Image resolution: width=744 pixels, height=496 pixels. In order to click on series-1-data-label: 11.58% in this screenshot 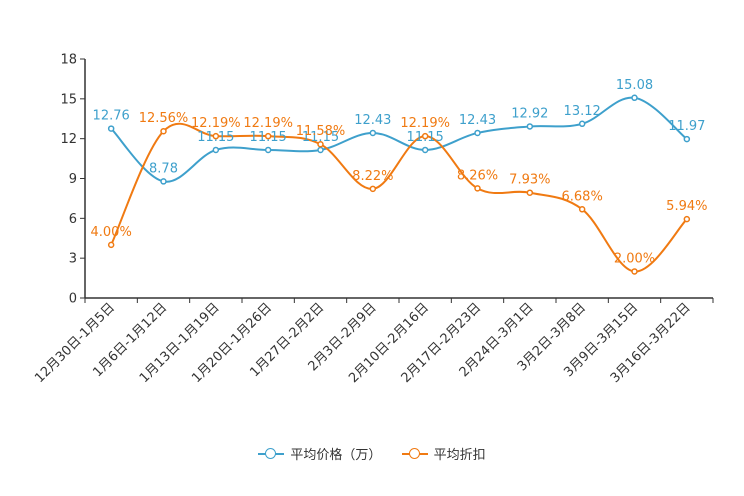, I will do `click(321, 131)`.